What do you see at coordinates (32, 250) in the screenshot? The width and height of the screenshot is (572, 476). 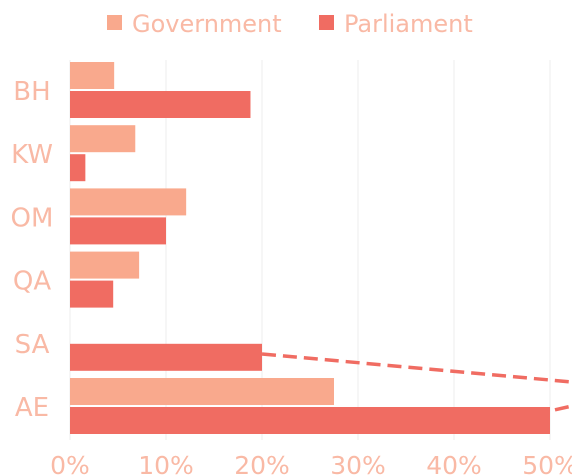 I see `category-axis: BH KW OM QA SA AE` at bounding box center [32, 250].